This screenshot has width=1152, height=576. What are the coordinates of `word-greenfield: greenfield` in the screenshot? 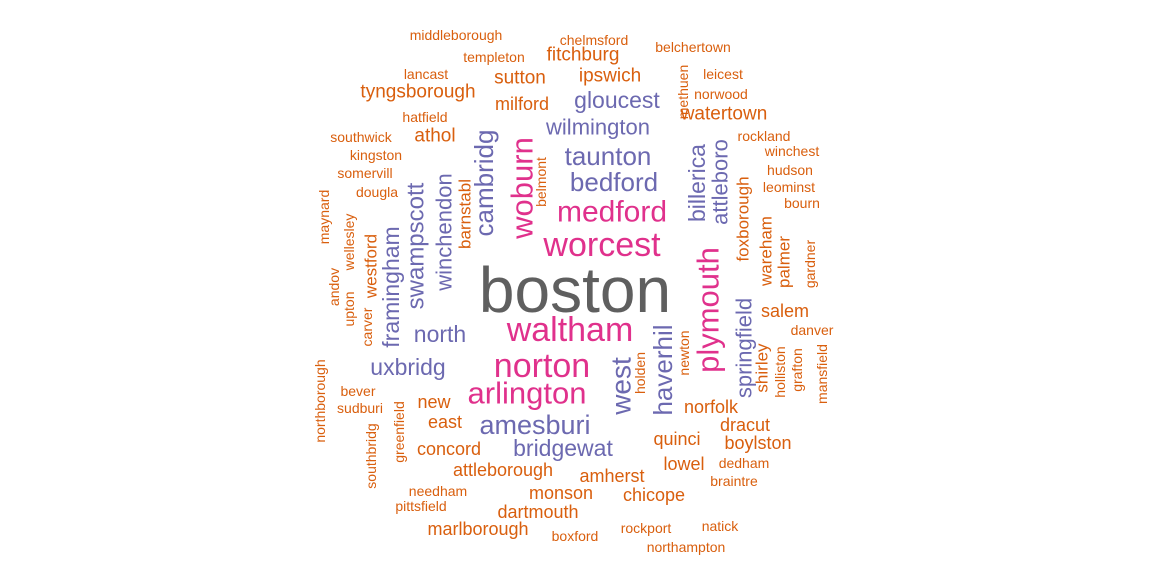 It's located at (399, 432).